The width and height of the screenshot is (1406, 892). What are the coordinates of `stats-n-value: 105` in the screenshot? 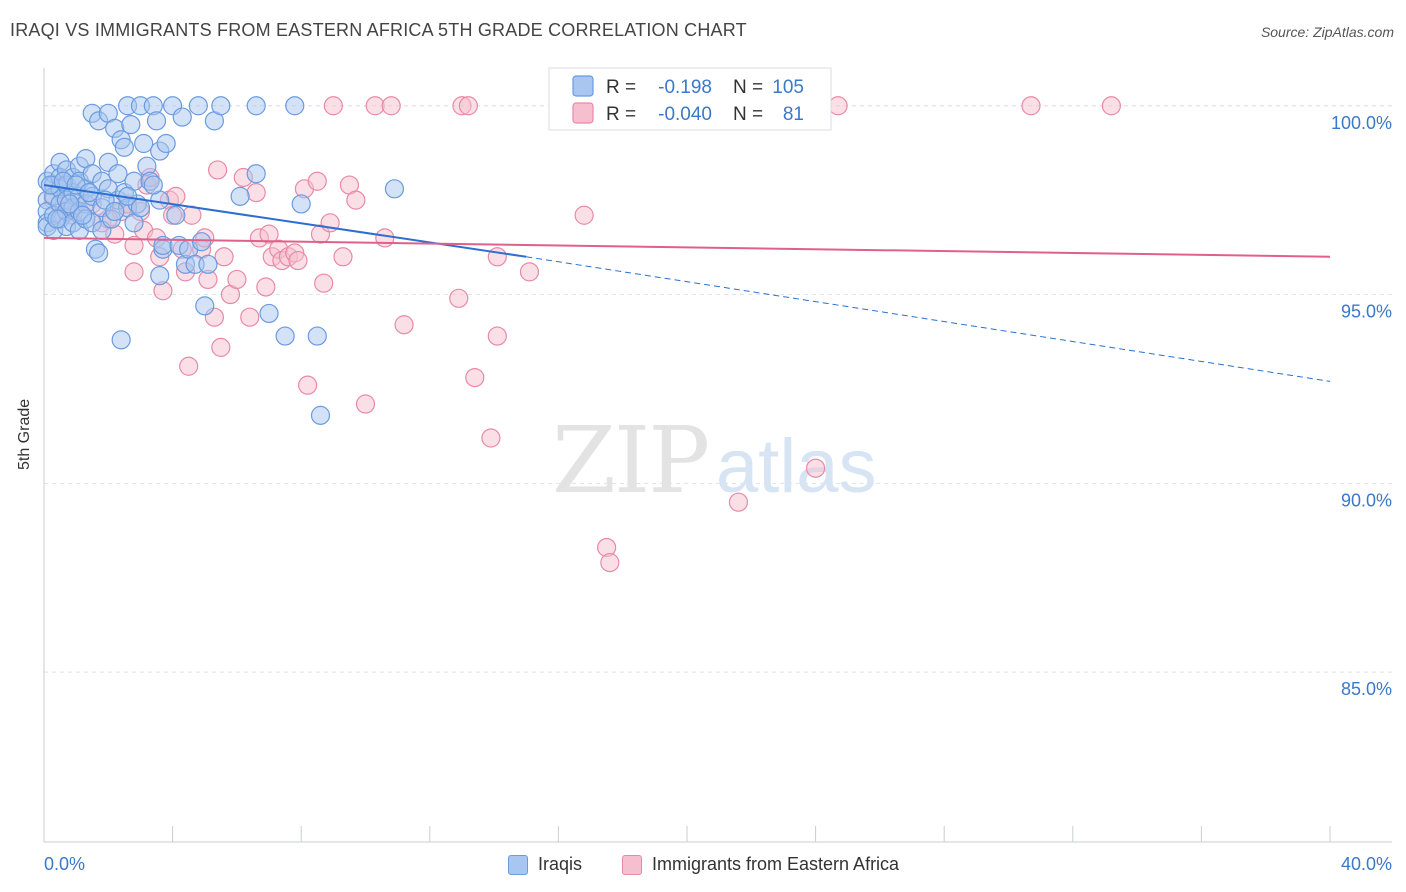 It's located at (788, 87).